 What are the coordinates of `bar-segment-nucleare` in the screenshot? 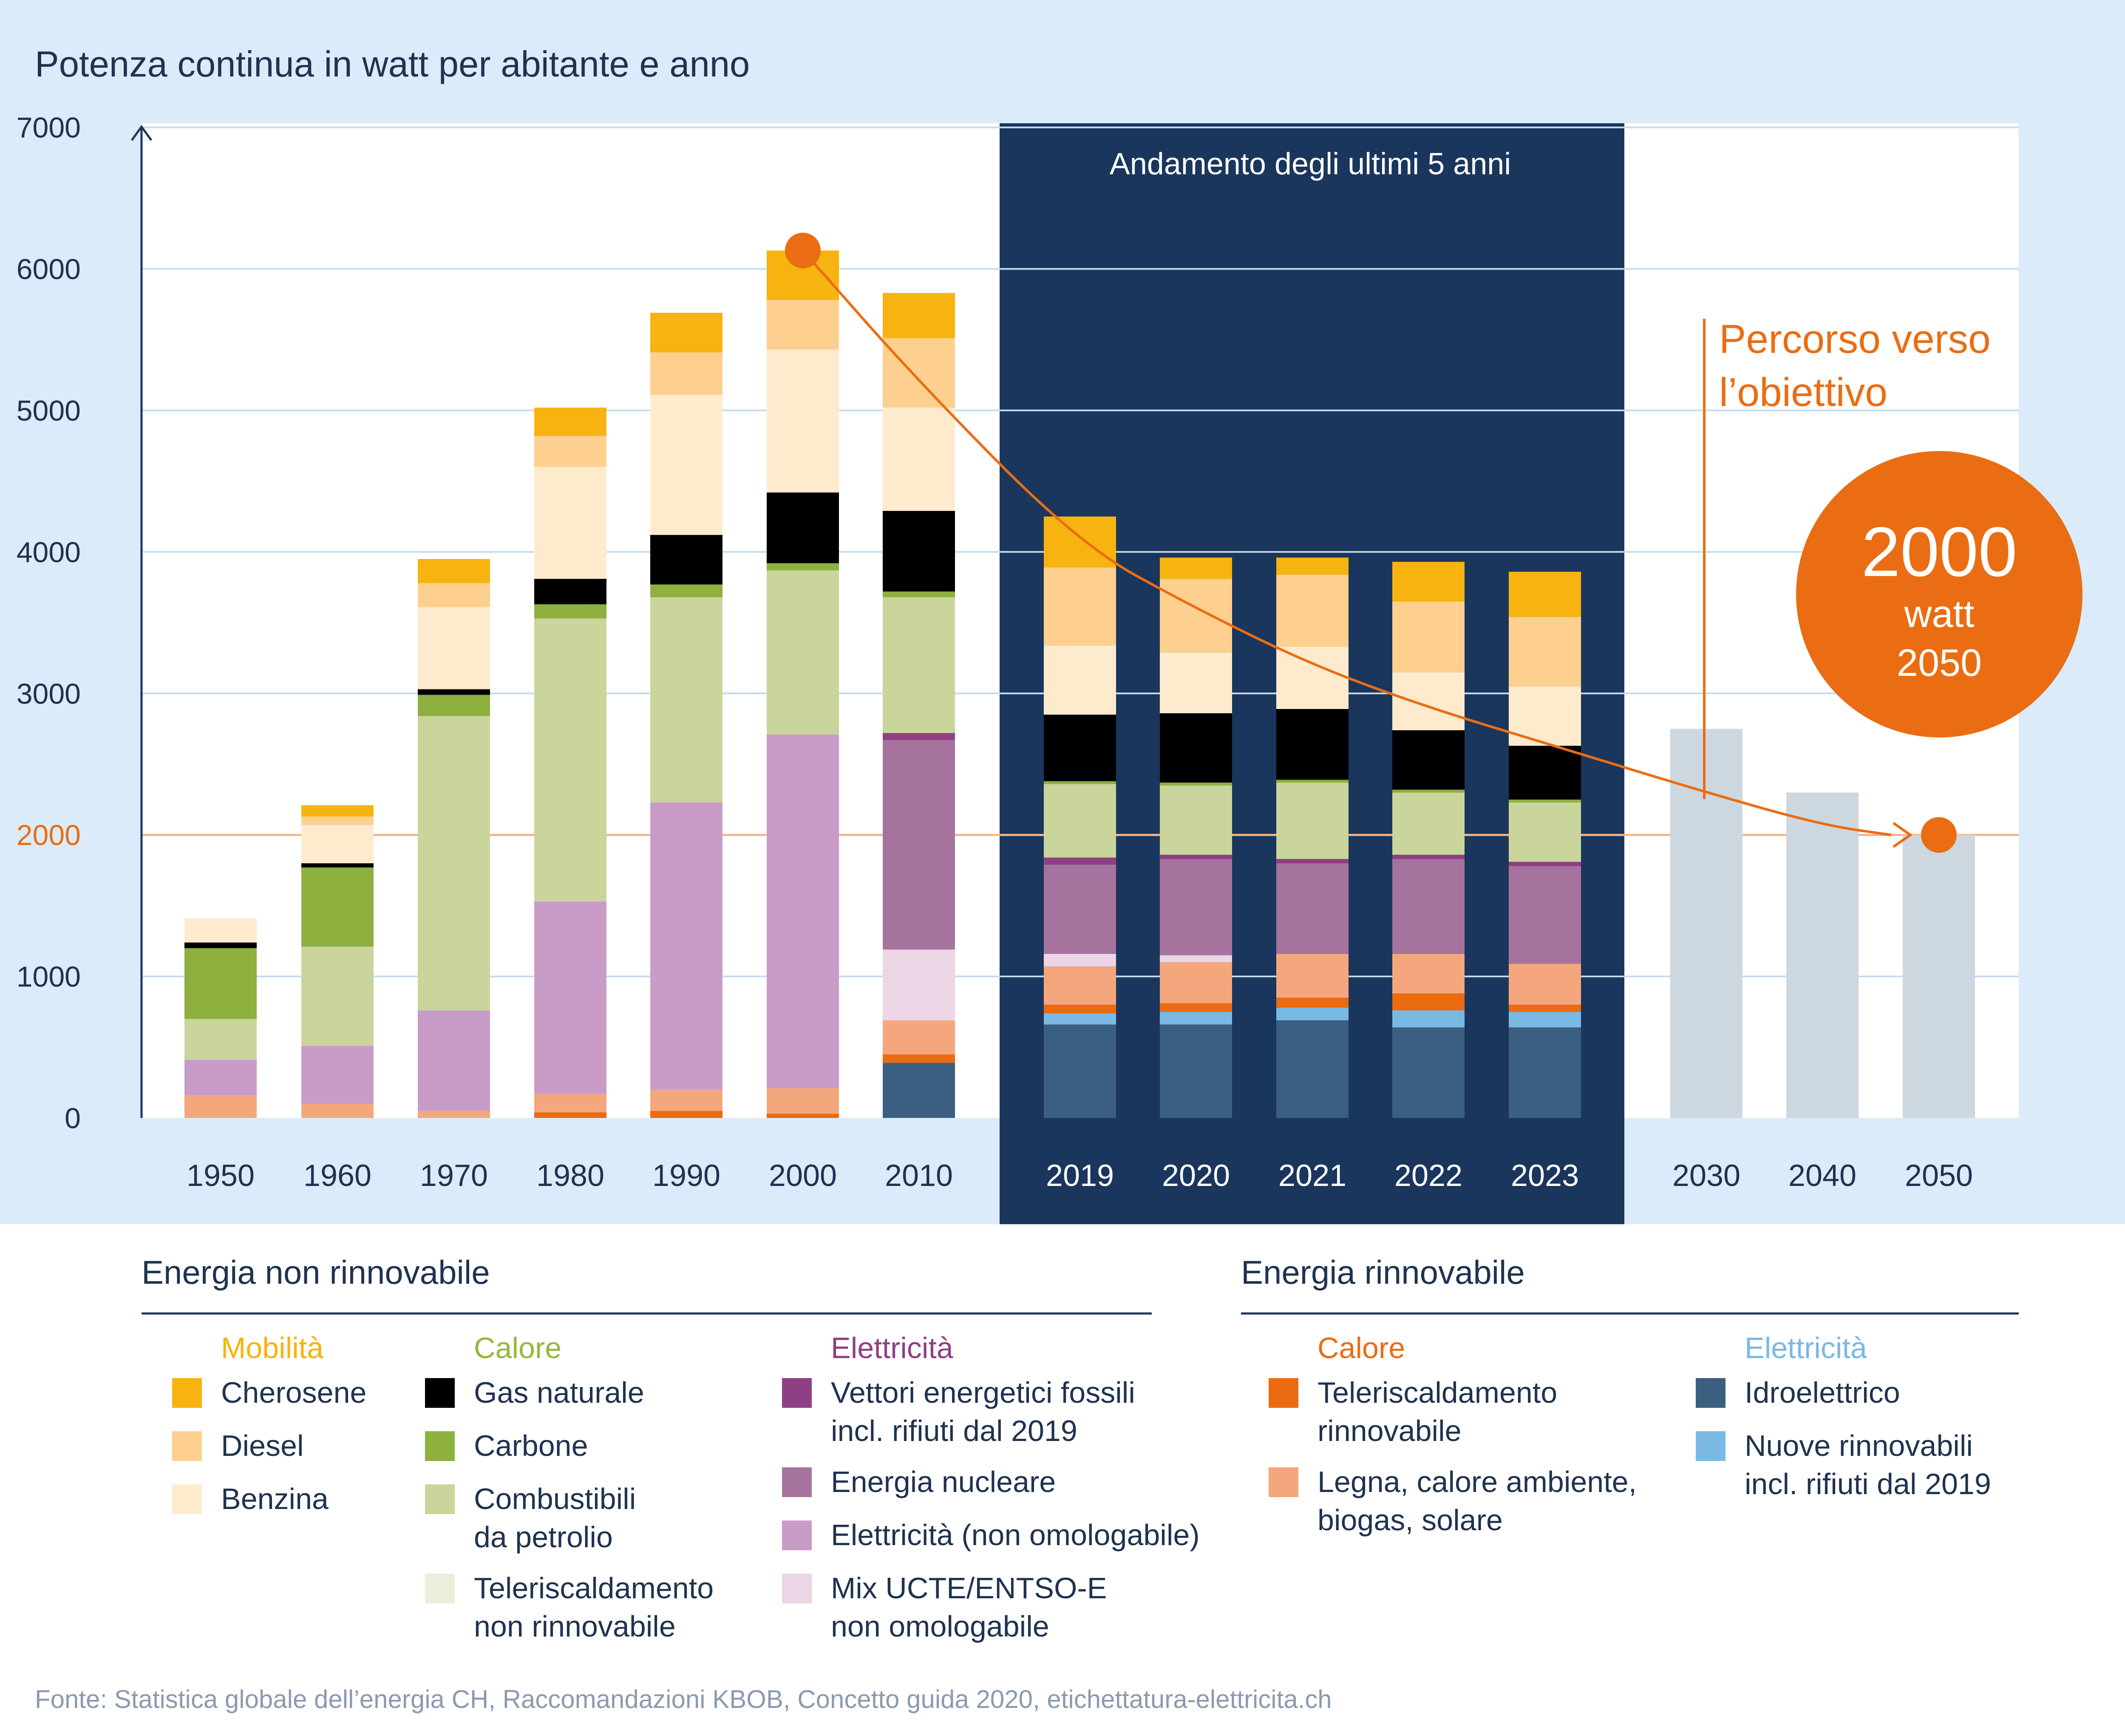 It's located at (1545, 915).